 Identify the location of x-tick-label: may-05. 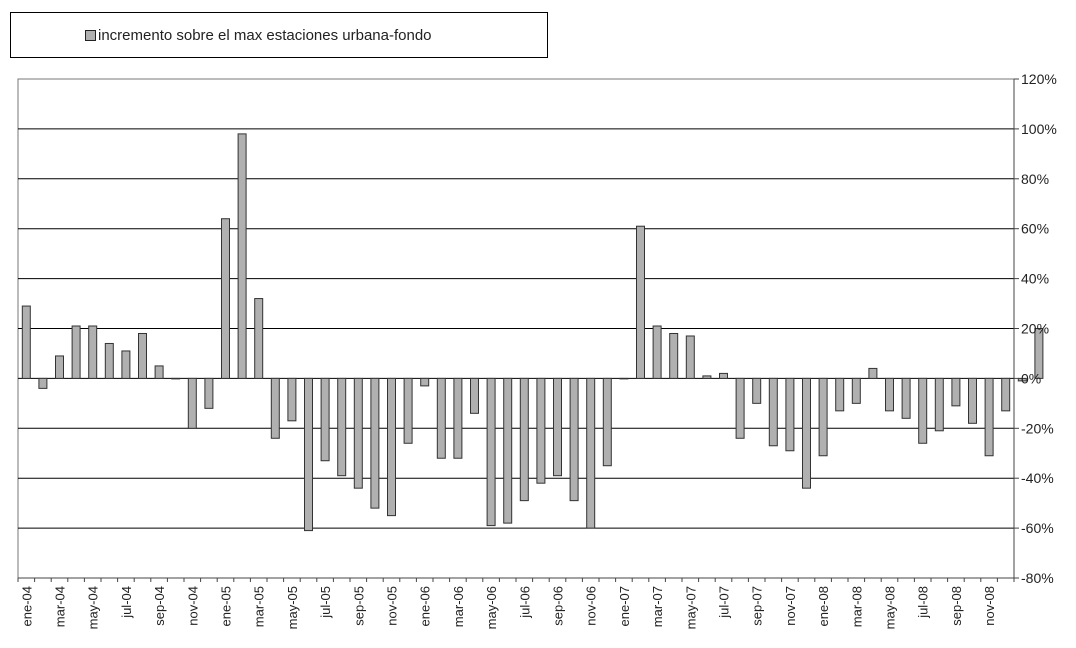
(292, 607).